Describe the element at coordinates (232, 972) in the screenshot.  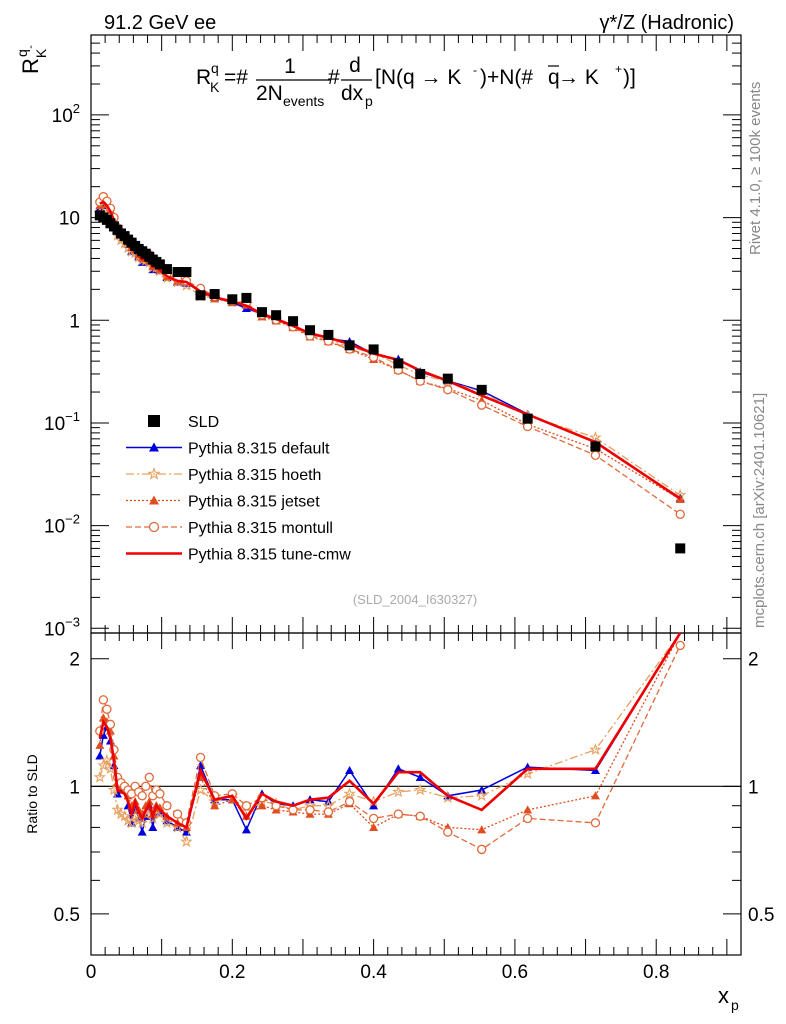
I see `x-tick-label: 0.2` at that location.